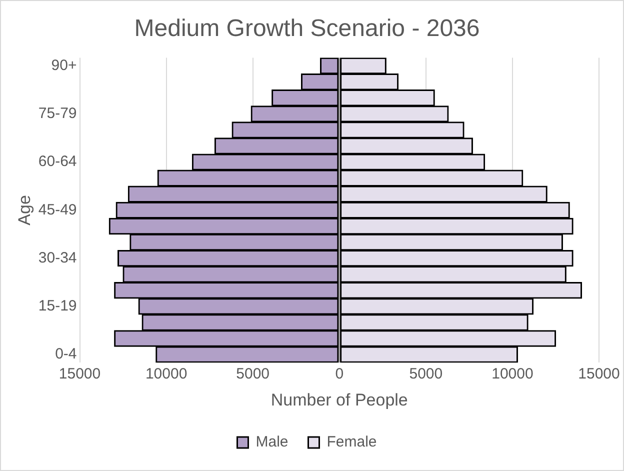 The image size is (624, 471). I want to click on legend-label: Male, so click(272, 442).